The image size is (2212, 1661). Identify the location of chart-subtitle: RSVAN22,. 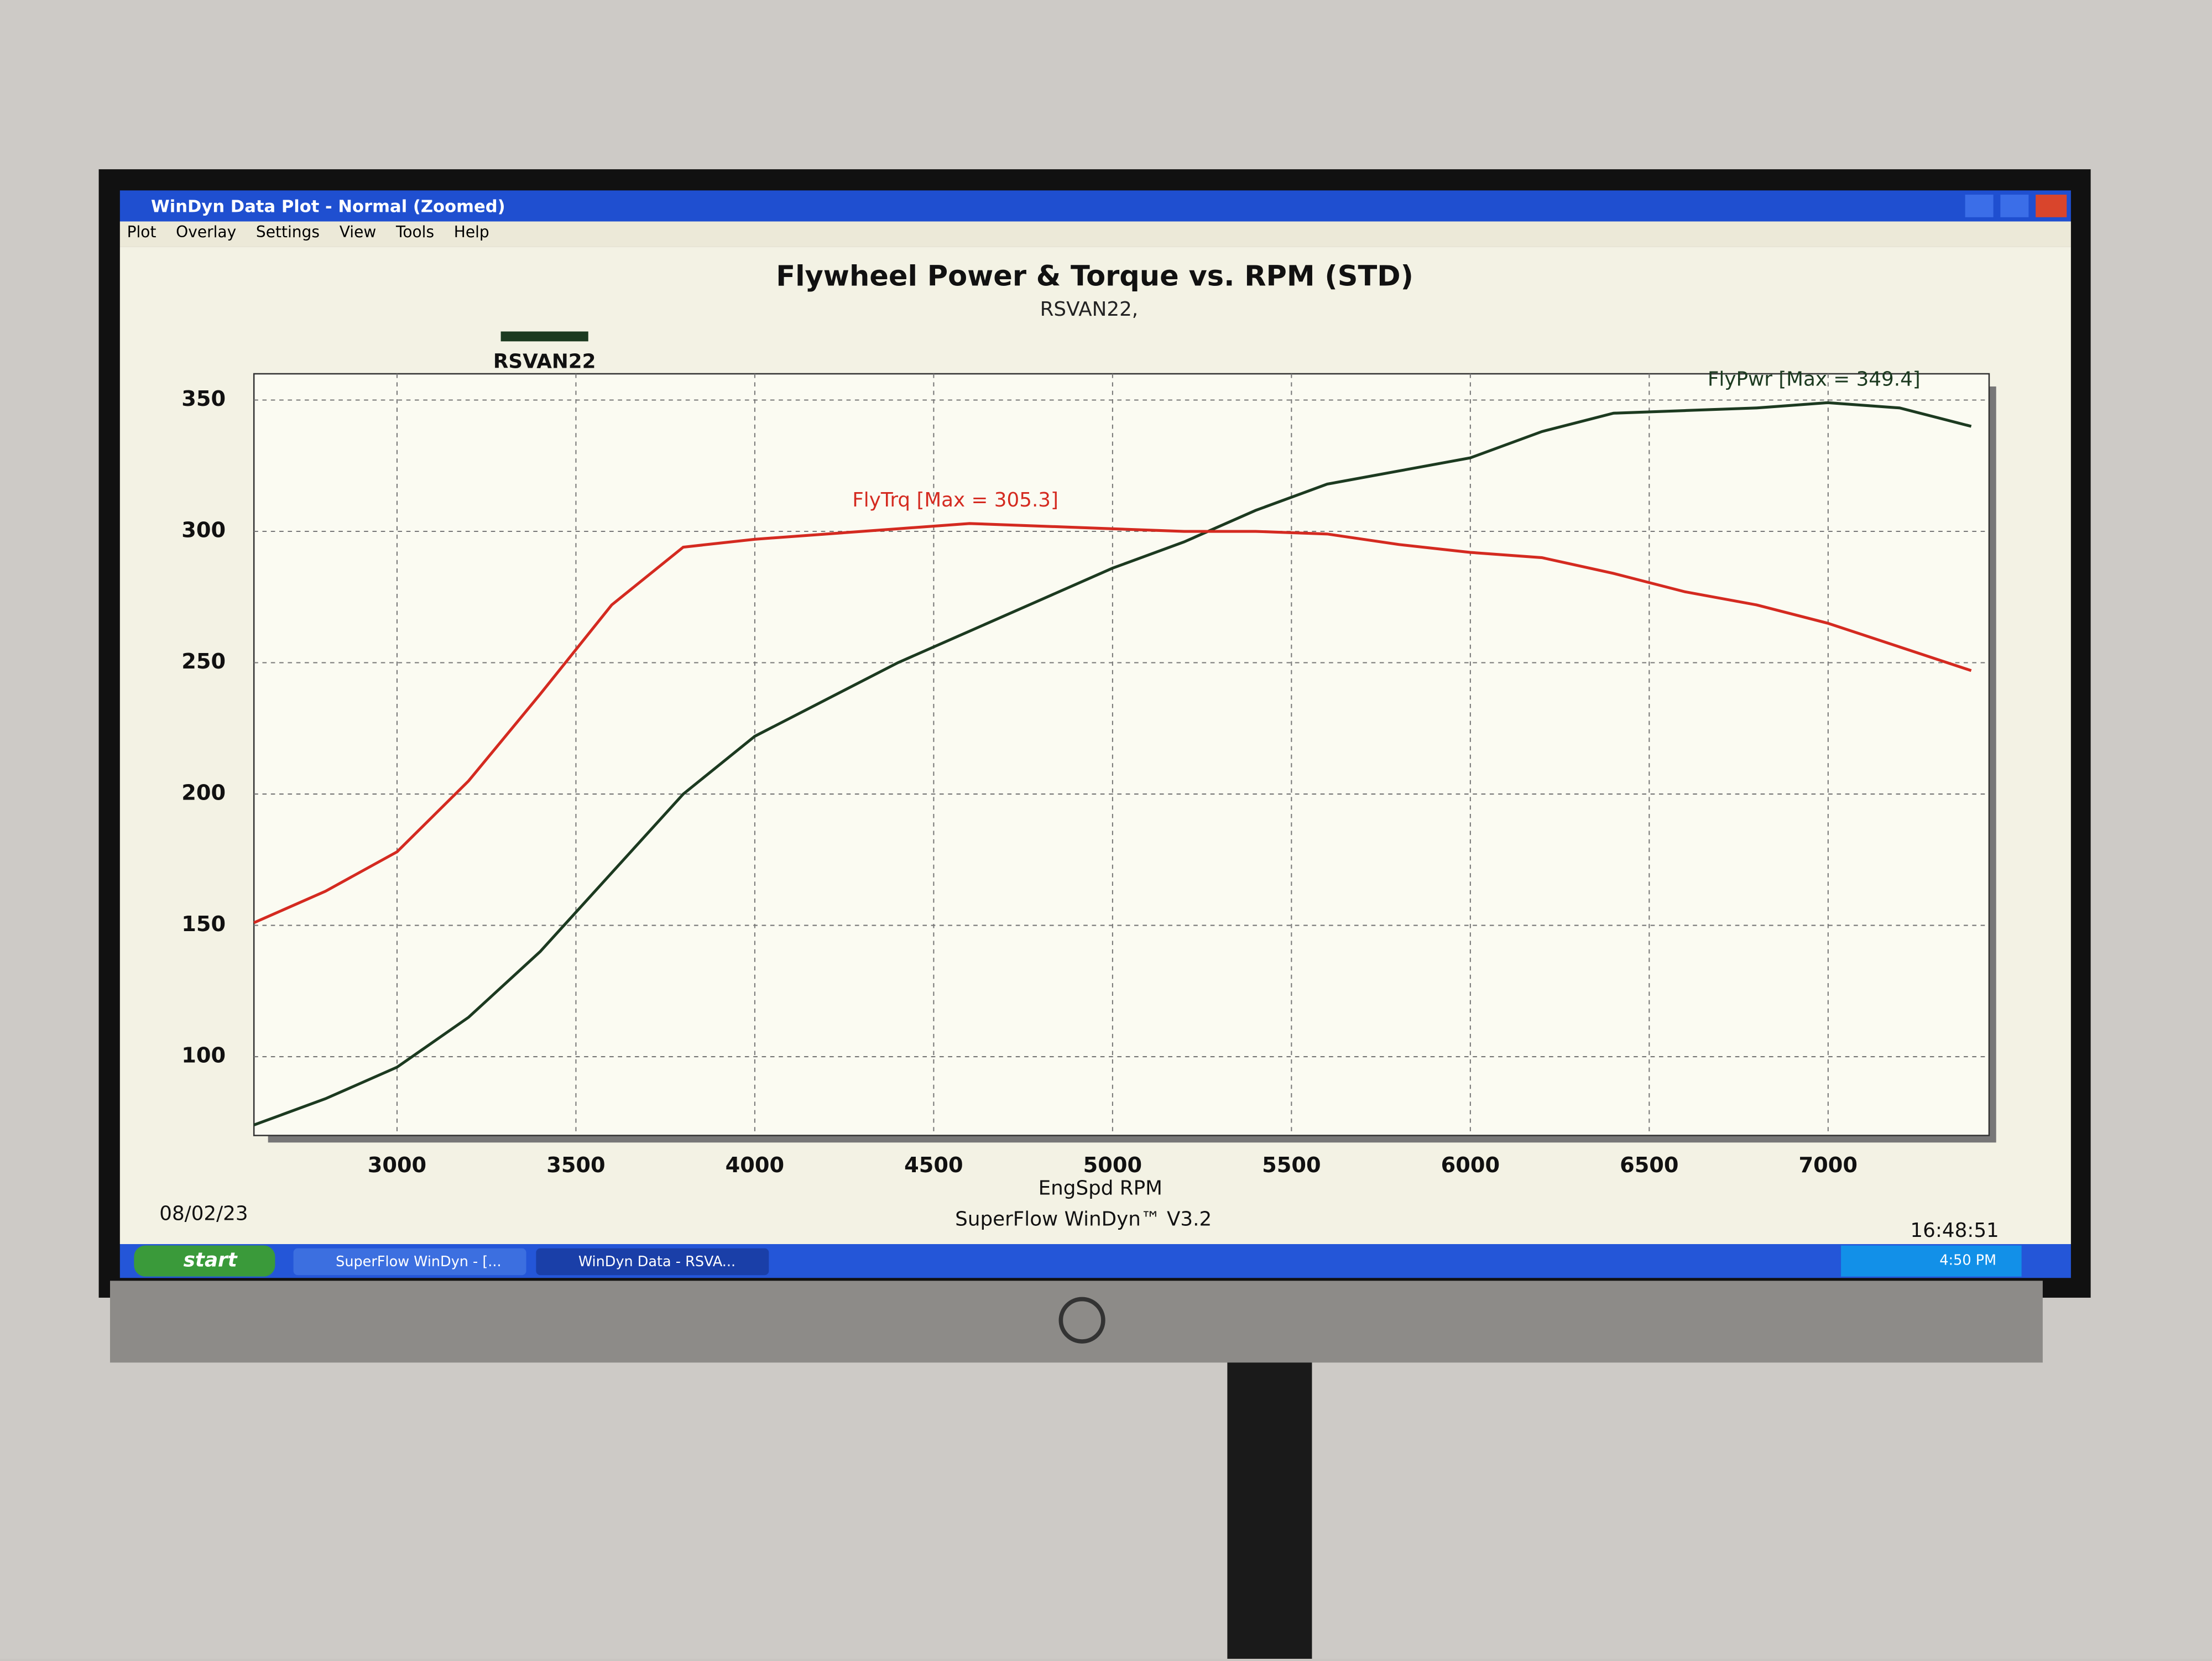
(1090, 309).